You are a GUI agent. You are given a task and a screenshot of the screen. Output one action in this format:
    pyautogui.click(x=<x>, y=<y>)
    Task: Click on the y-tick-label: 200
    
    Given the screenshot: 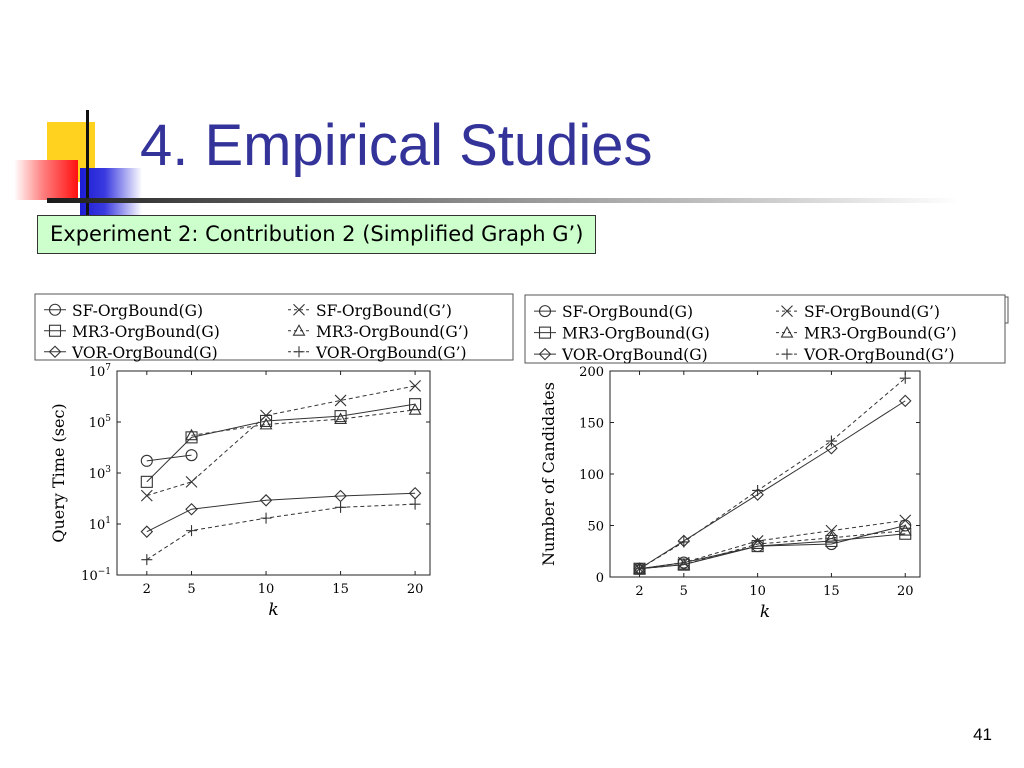 What is the action you would take?
    pyautogui.click(x=591, y=372)
    